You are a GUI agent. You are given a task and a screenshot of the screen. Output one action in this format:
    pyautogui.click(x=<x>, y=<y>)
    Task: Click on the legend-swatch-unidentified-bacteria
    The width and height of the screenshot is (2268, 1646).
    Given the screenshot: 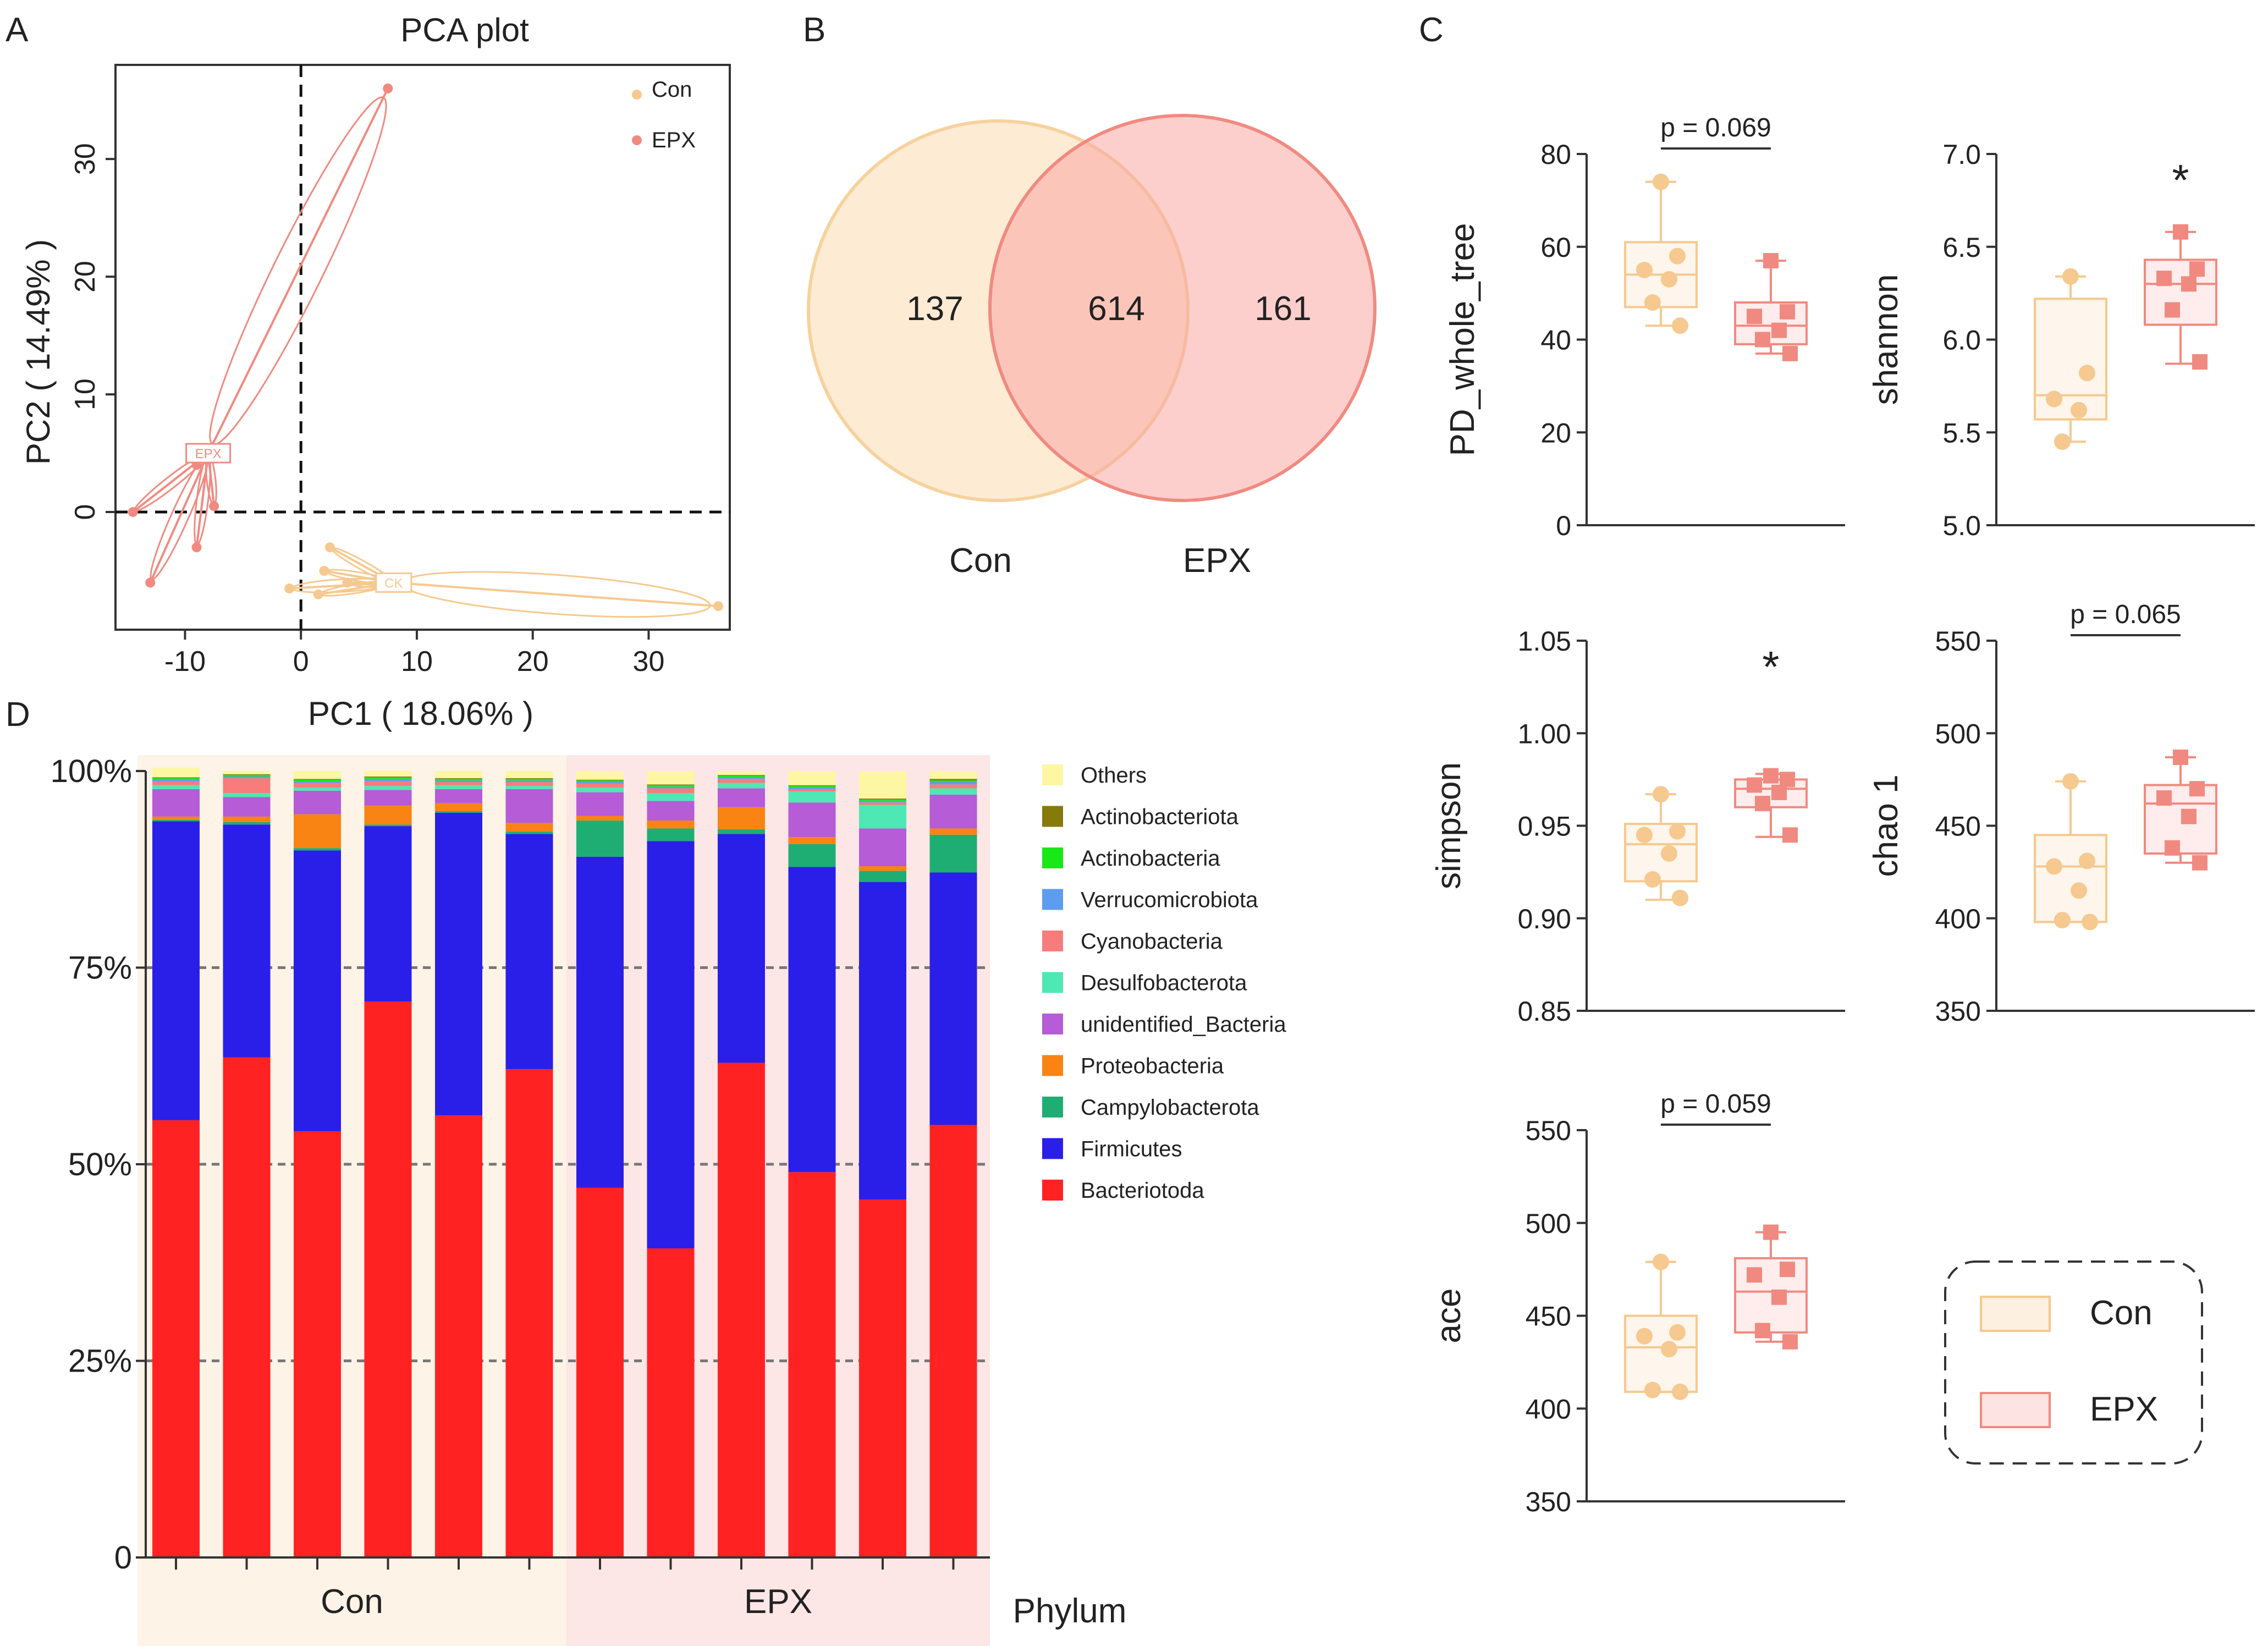 What is the action you would take?
    pyautogui.click(x=1052, y=1024)
    